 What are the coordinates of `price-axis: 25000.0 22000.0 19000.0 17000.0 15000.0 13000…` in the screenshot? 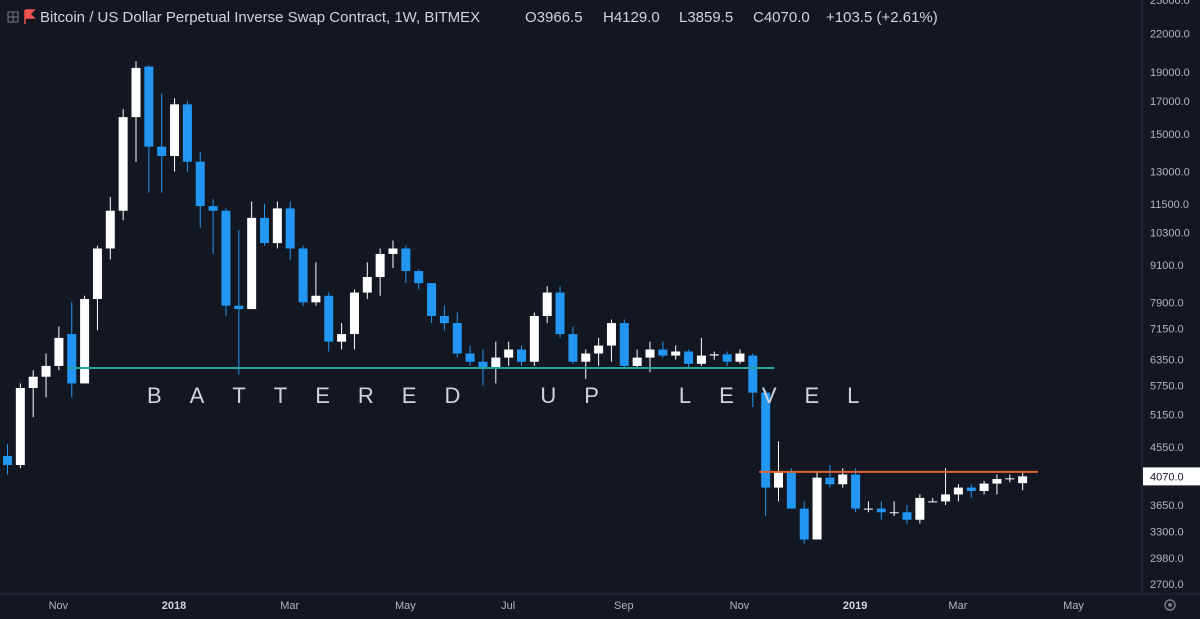 It's located at (1171, 295).